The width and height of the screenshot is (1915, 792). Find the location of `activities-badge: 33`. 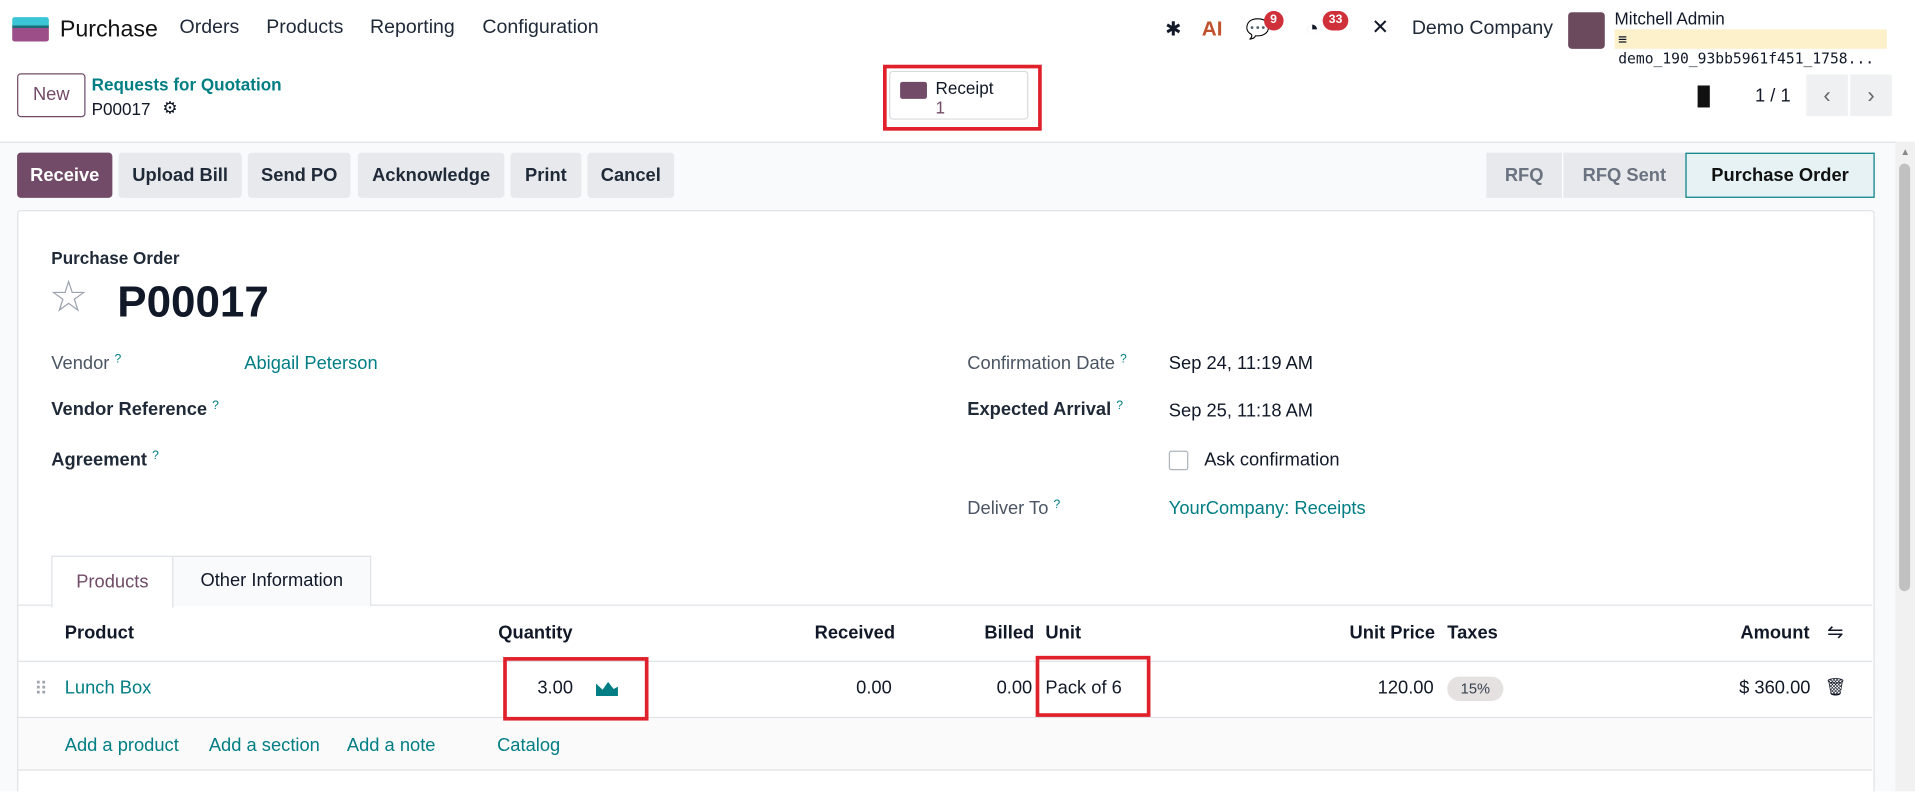

activities-badge: 33 is located at coordinates (1335, 20).